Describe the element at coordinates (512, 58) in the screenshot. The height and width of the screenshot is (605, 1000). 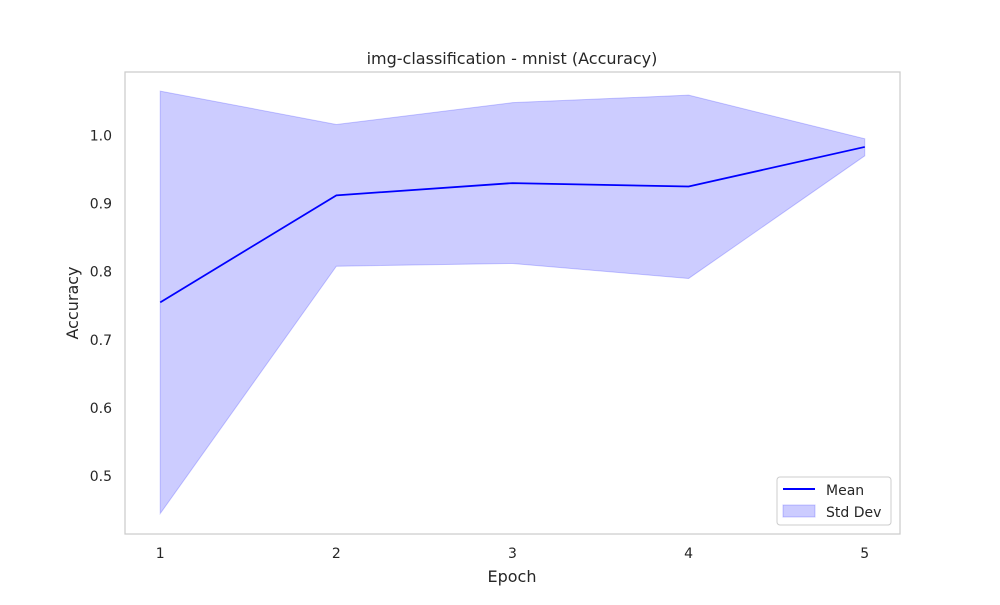
I see `chart-title: img-classification - mnist (Accuracy)` at that location.